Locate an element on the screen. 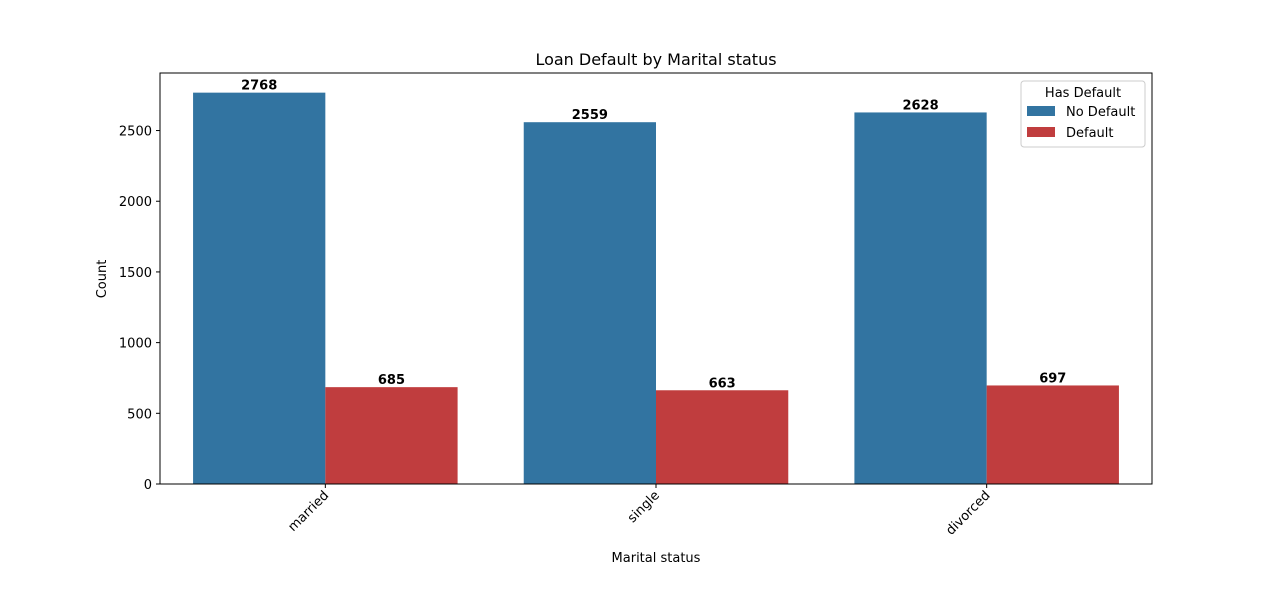 This screenshot has width=1280, height=612. x-tick-label: married is located at coordinates (309, 511).